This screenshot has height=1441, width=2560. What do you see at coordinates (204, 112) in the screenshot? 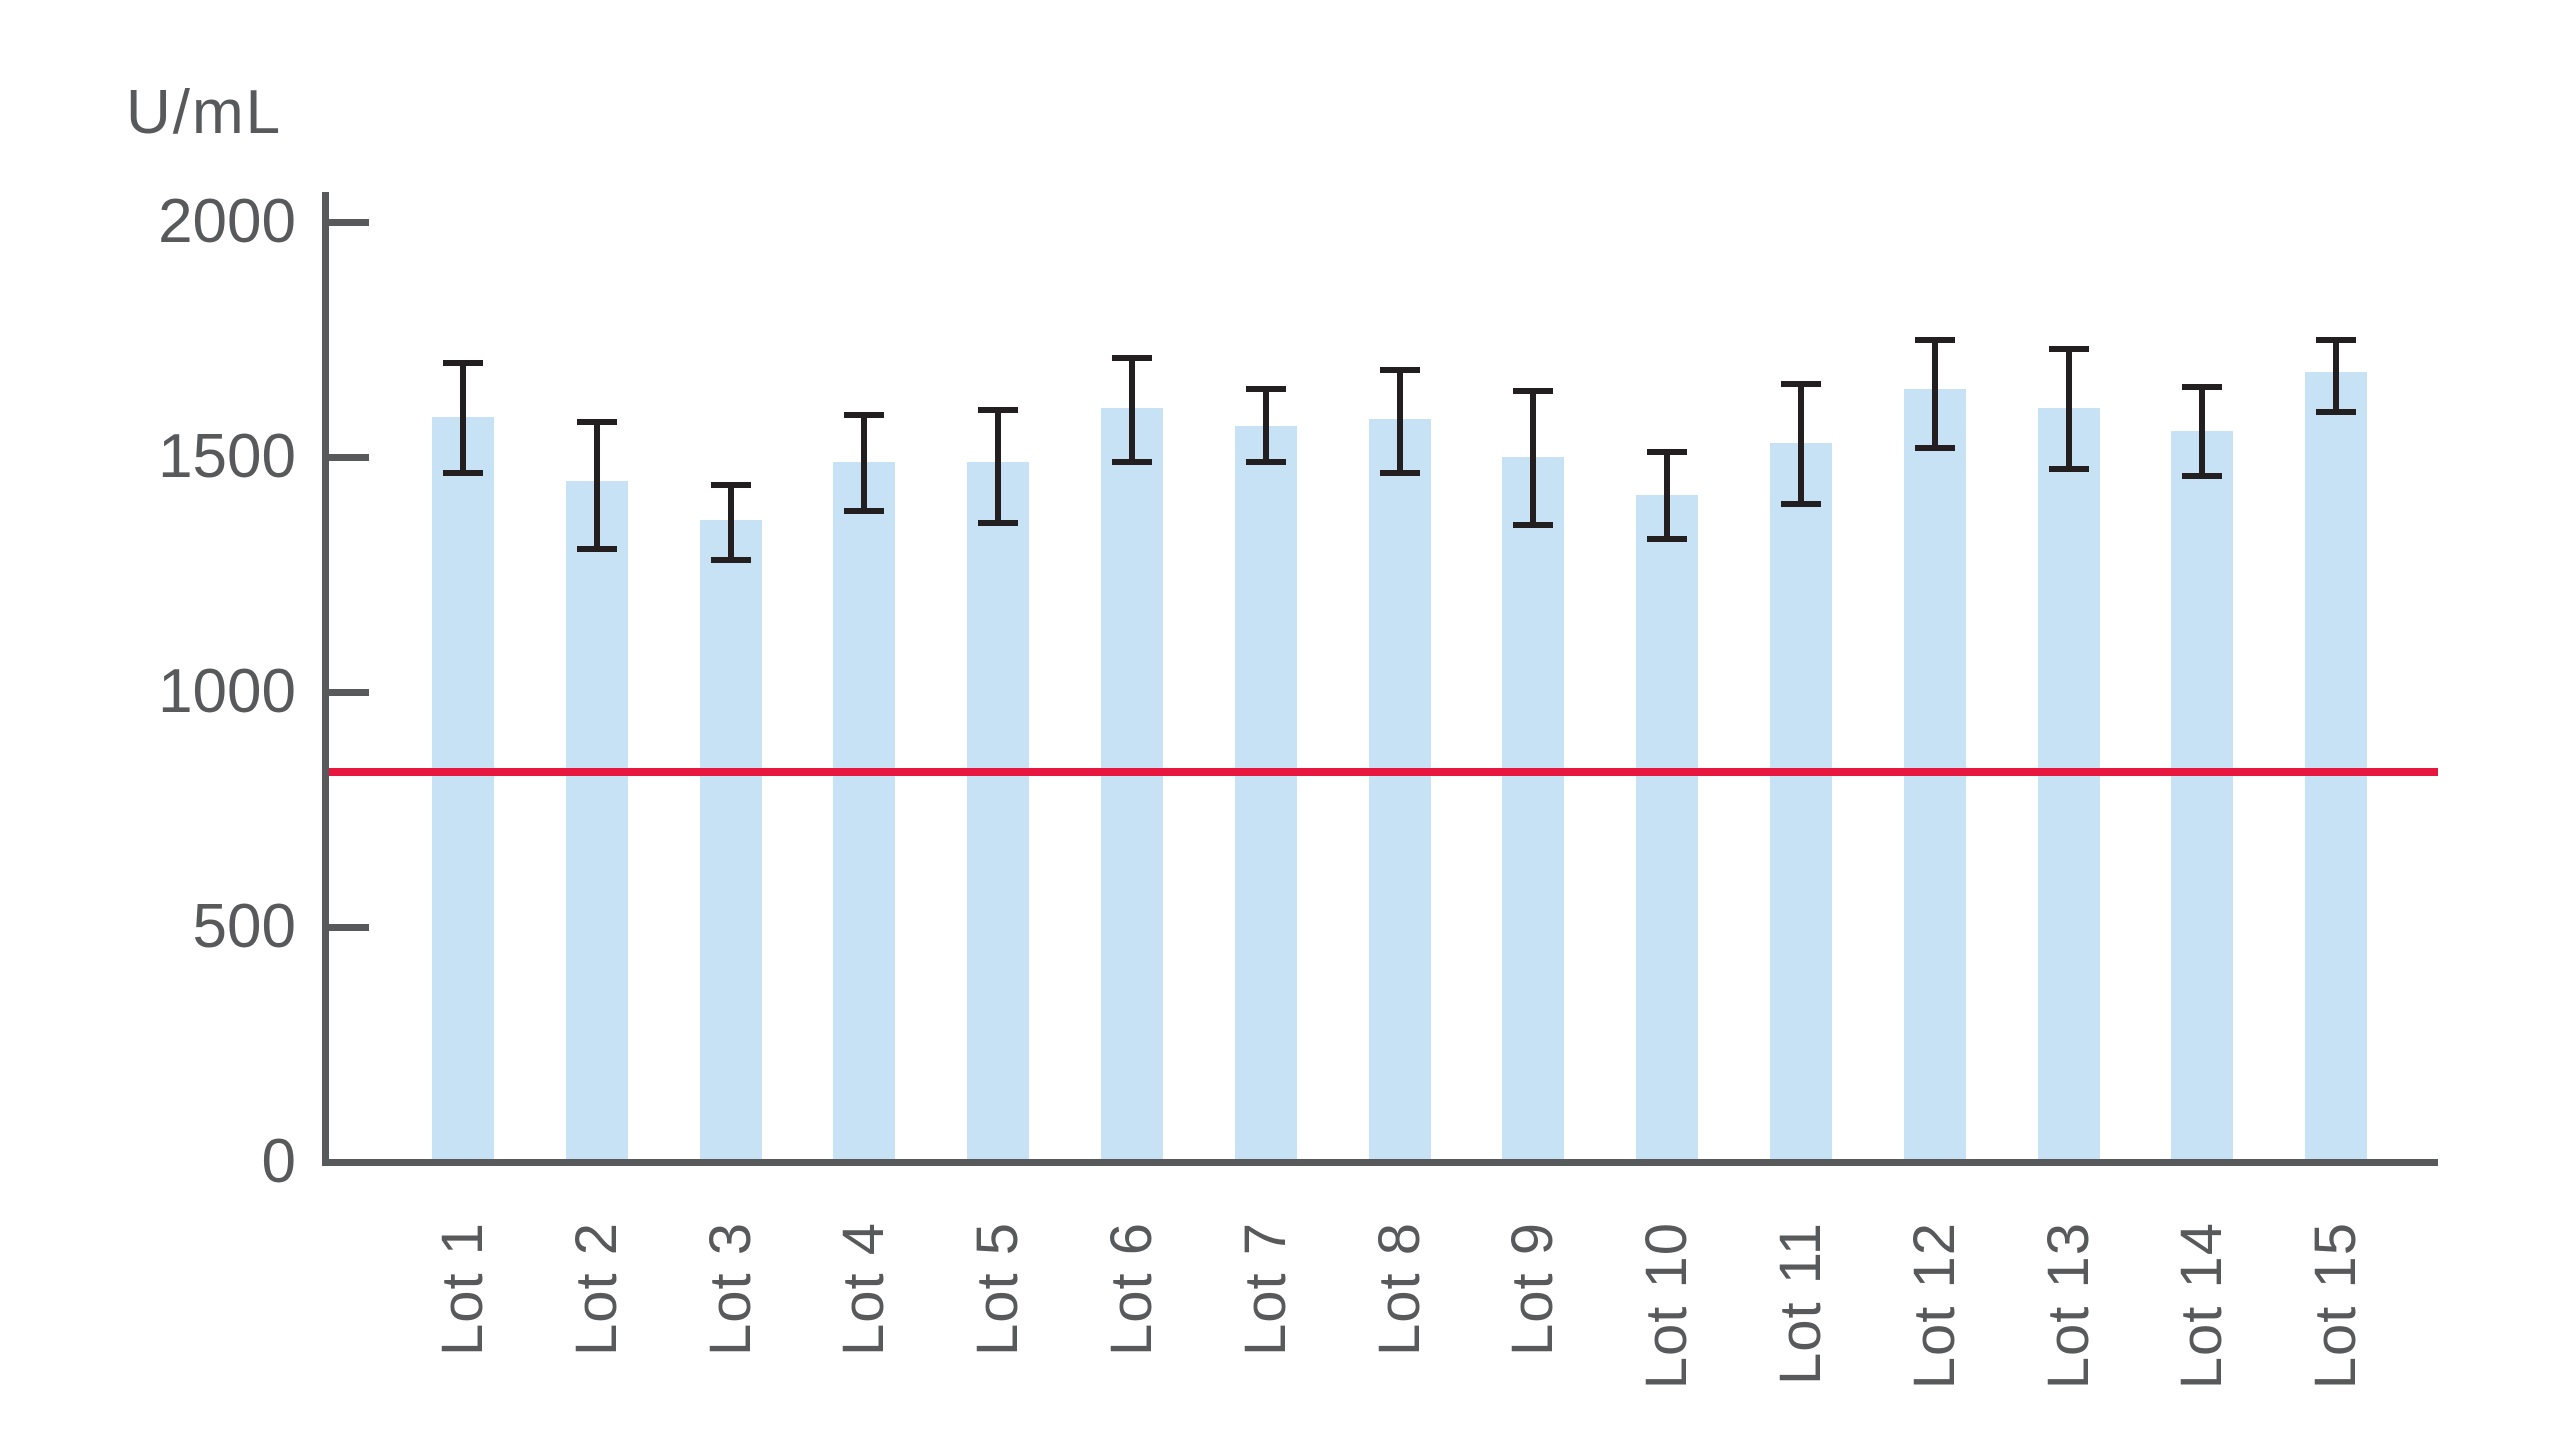
I see `y-axis-unit-label: U/mL` at bounding box center [204, 112].